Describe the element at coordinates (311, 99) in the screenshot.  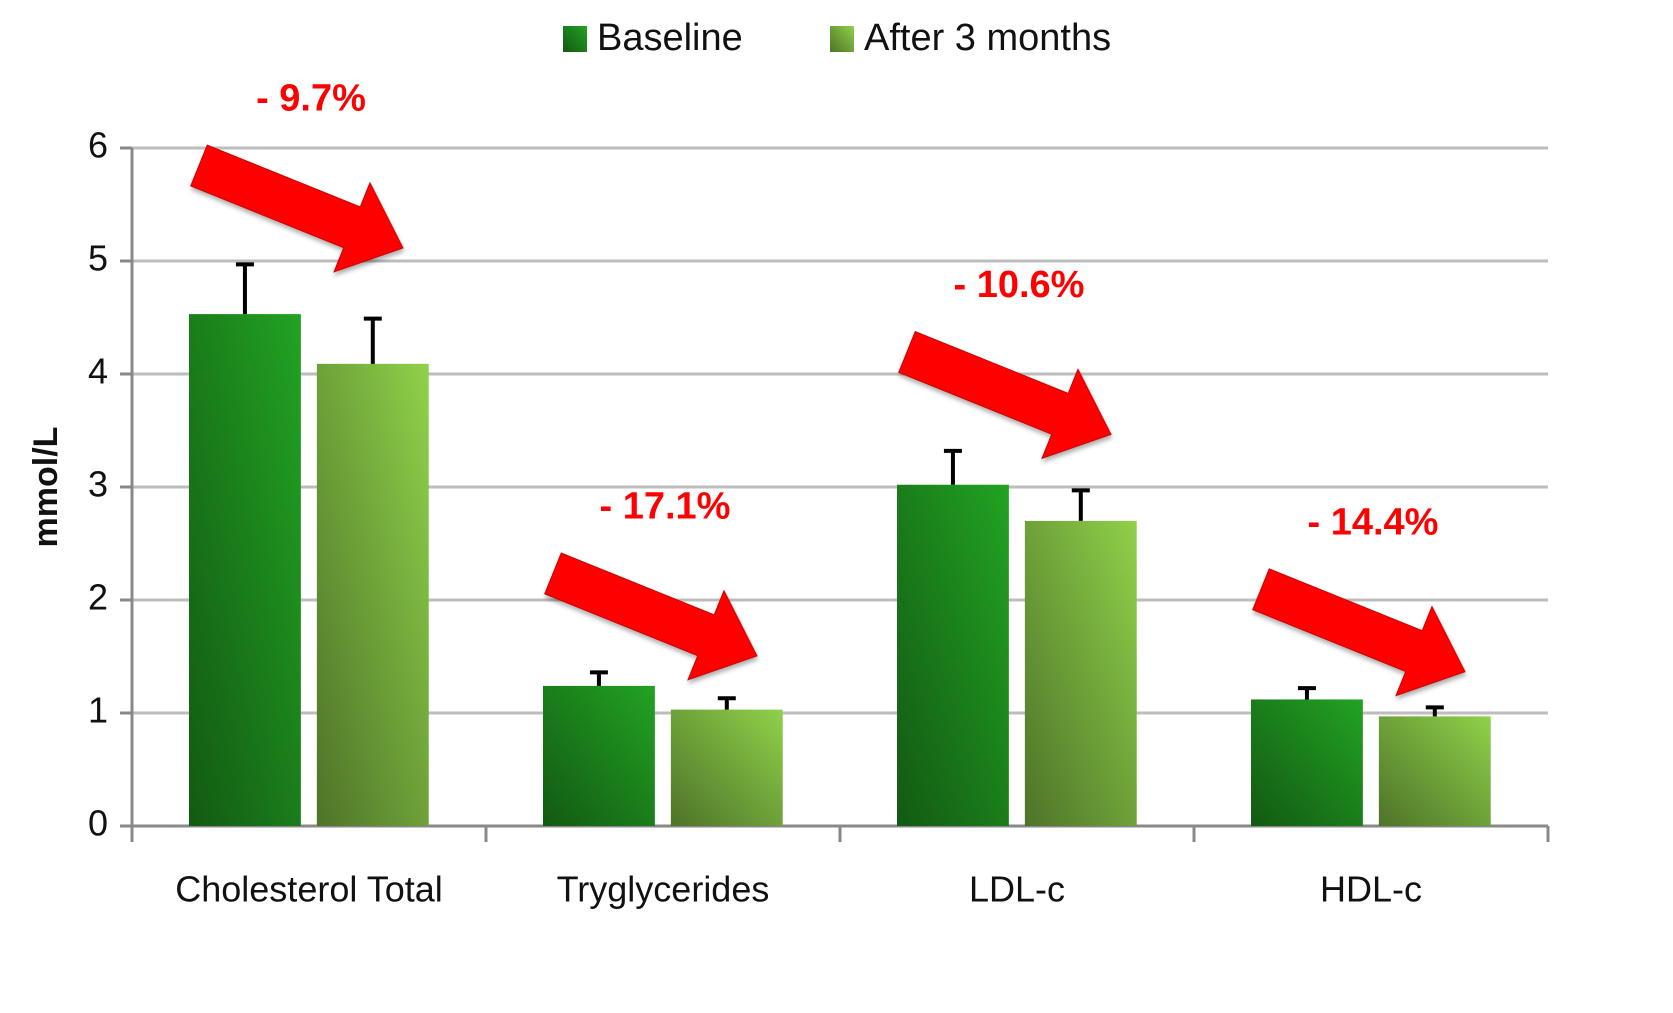
I see `annotation: - 9.7%` at that location.